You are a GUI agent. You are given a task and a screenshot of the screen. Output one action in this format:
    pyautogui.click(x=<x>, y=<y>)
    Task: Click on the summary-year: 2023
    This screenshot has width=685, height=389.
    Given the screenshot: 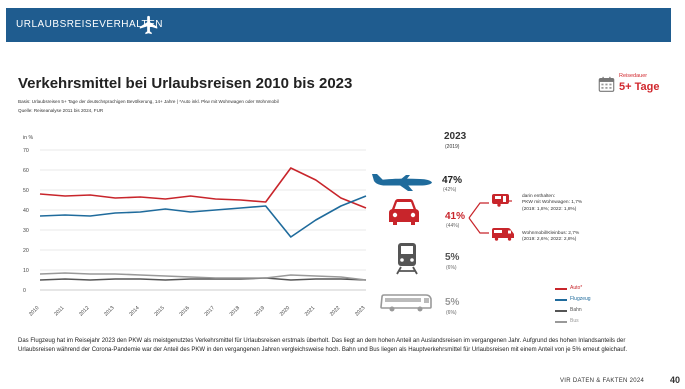 What is the action you would take?
    pyautogui.click(x=455, y=136)
    